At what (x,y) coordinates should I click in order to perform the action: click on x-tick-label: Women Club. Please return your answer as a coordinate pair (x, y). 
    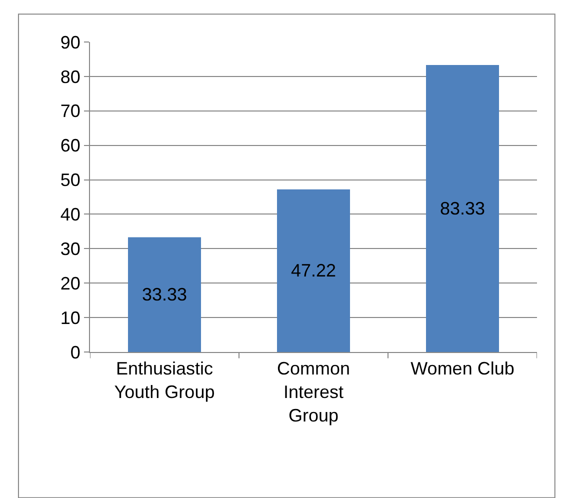
    Looking at the image, I should click on (462, 368).